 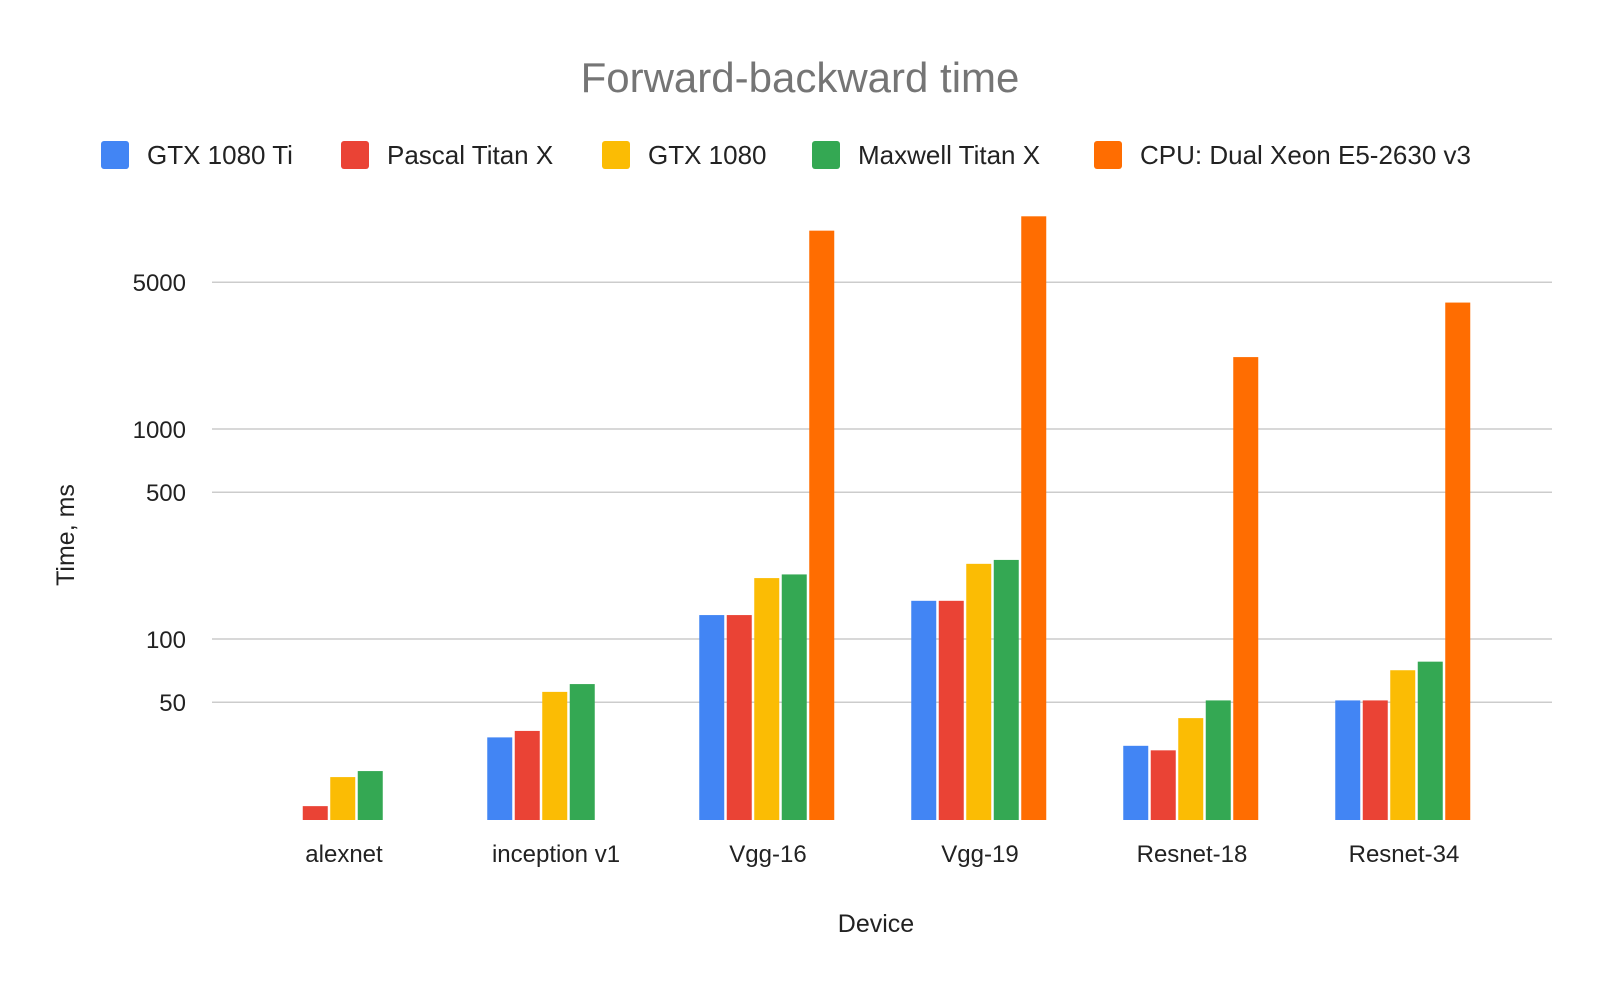 What do you see at coordinates (1218, 760) in the screenshot?
I see `bar-resnet-18-maxwell-titan-x` at bounding box center [1218, 760].